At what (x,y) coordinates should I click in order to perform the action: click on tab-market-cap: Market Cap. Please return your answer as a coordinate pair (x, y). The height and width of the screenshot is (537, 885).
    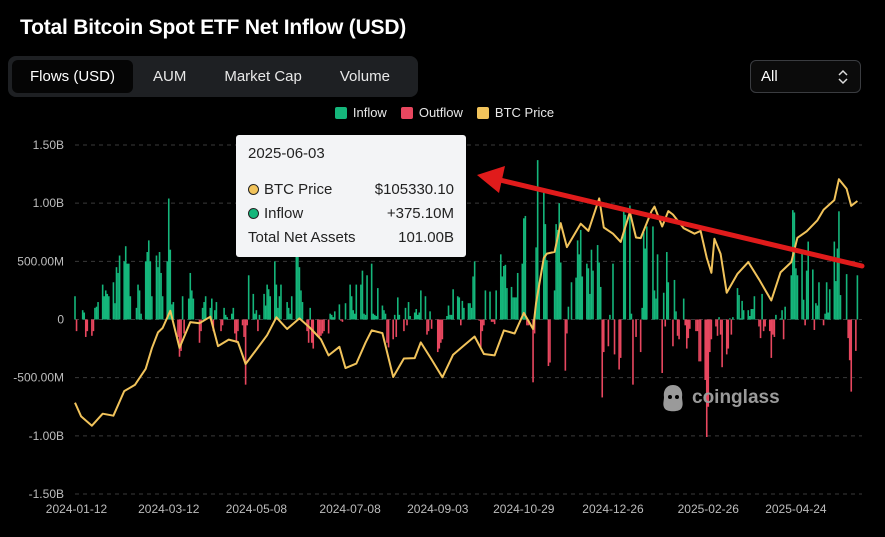
    Looking at the image, I should click on (263, 76).